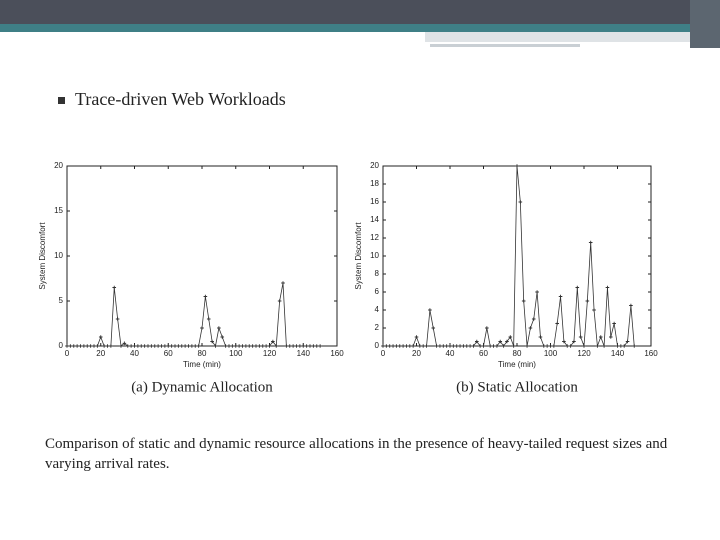 Image resolution: width=720 pixels, height=540 pixels. I want to click on header-corner, so click(705, 24).